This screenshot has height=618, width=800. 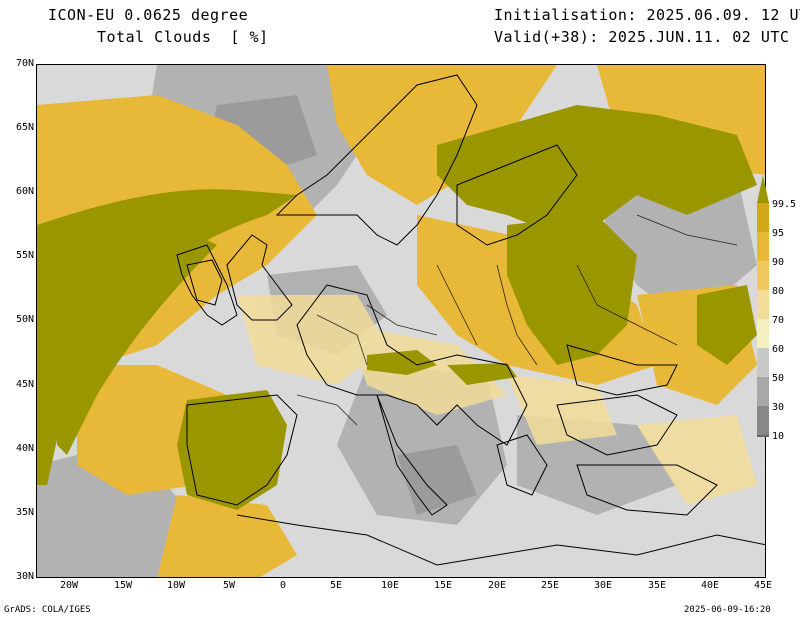 What do you see at coordinates (778, 262) in the screenshot?
I see `colorbar-label-90: 90` at bounding box center [778, 262].